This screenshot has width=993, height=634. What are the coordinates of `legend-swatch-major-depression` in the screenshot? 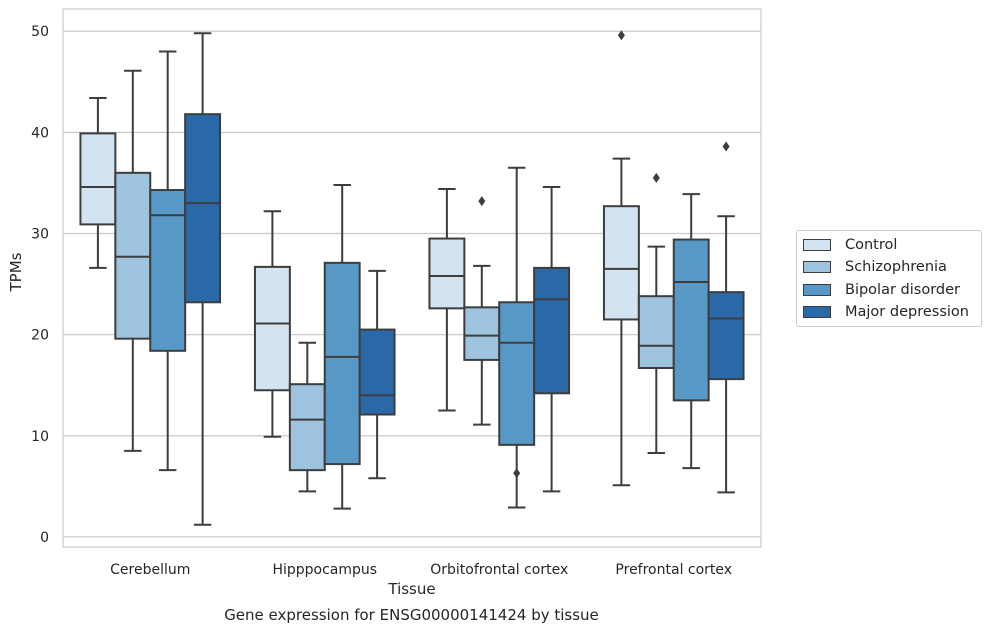 It's located at (817, 312).